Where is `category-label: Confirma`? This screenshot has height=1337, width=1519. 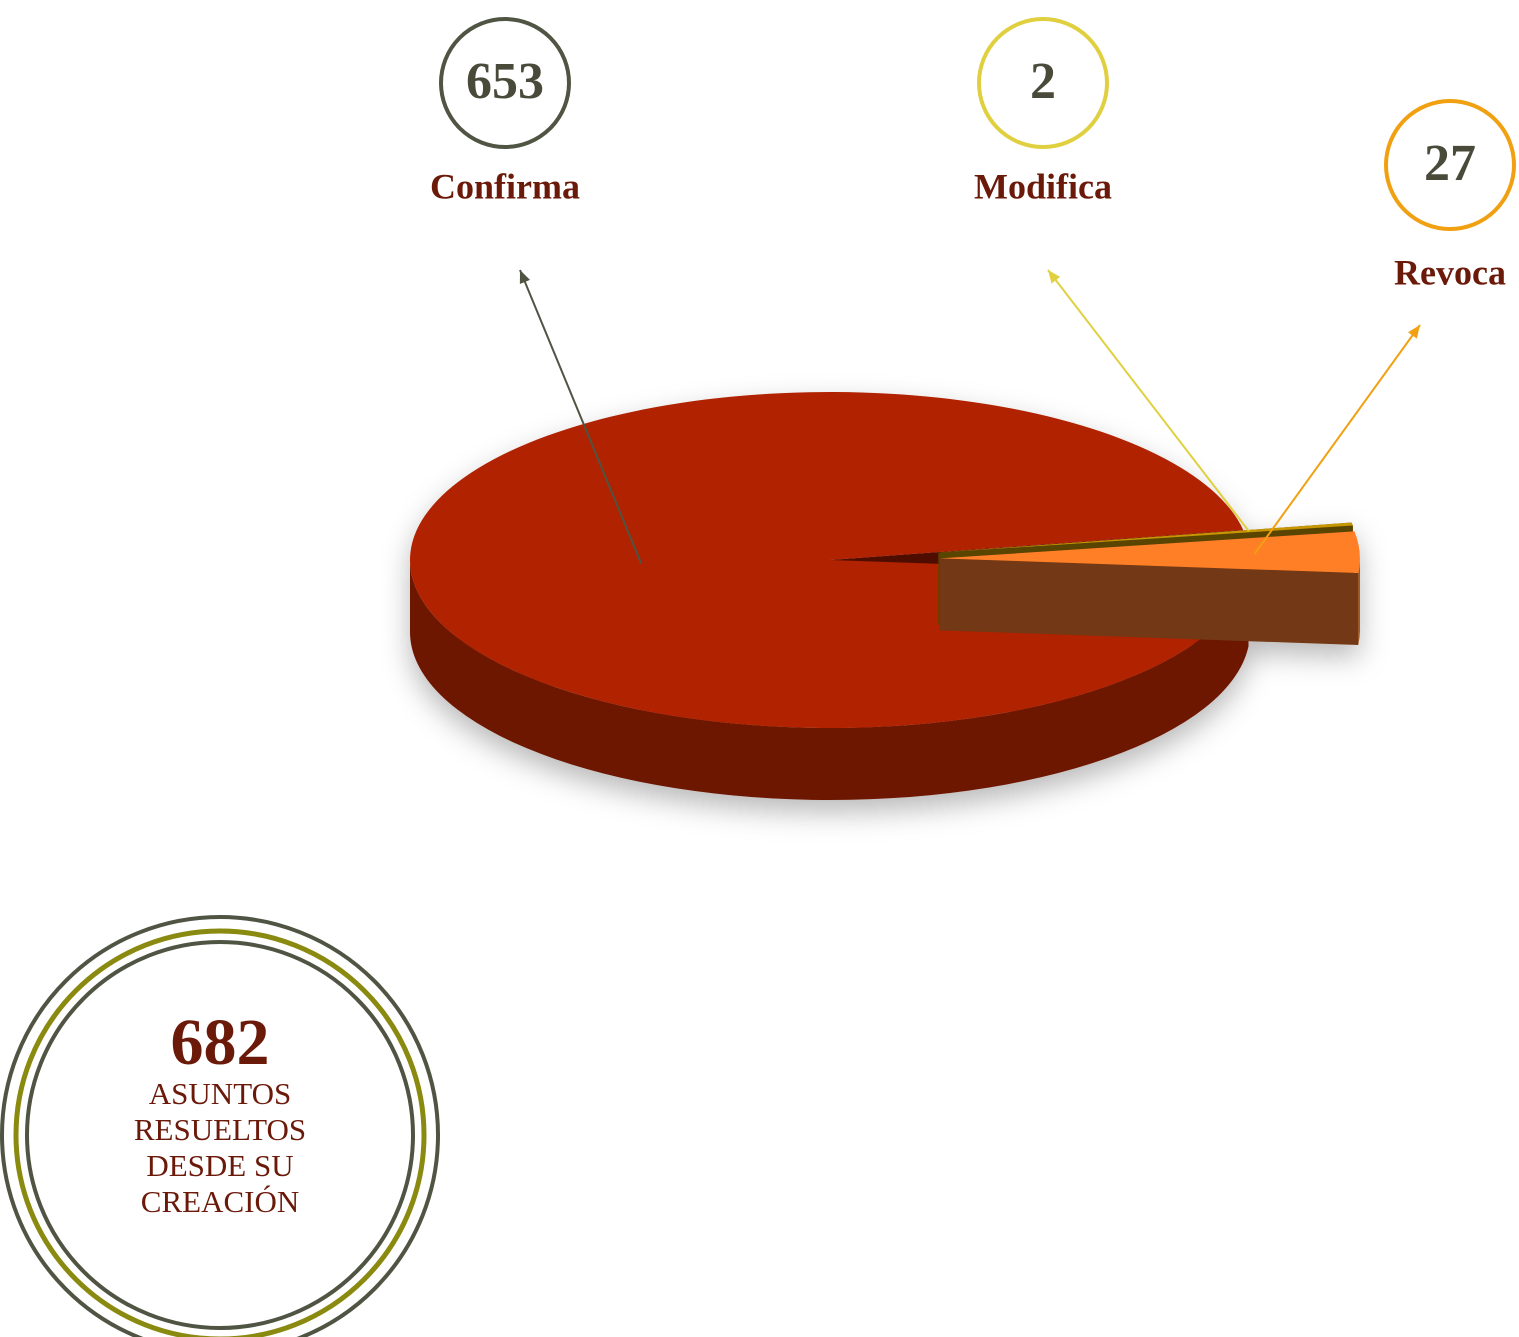 category-label: Confirma is located at coordinates (505, 186).